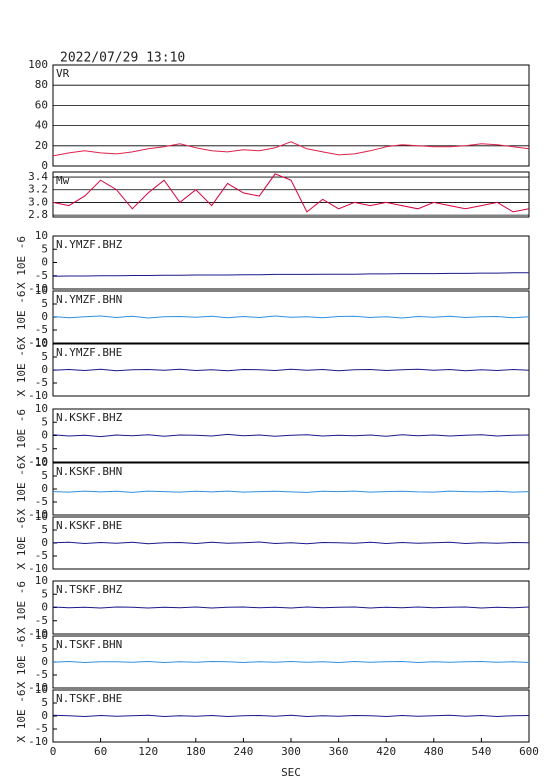 The width and height of the screenshot is (554, 781). Describe the element at coordinates (89, 352) in the screenshot. I see `panel-label: N.YMZF.BHE` at that location.